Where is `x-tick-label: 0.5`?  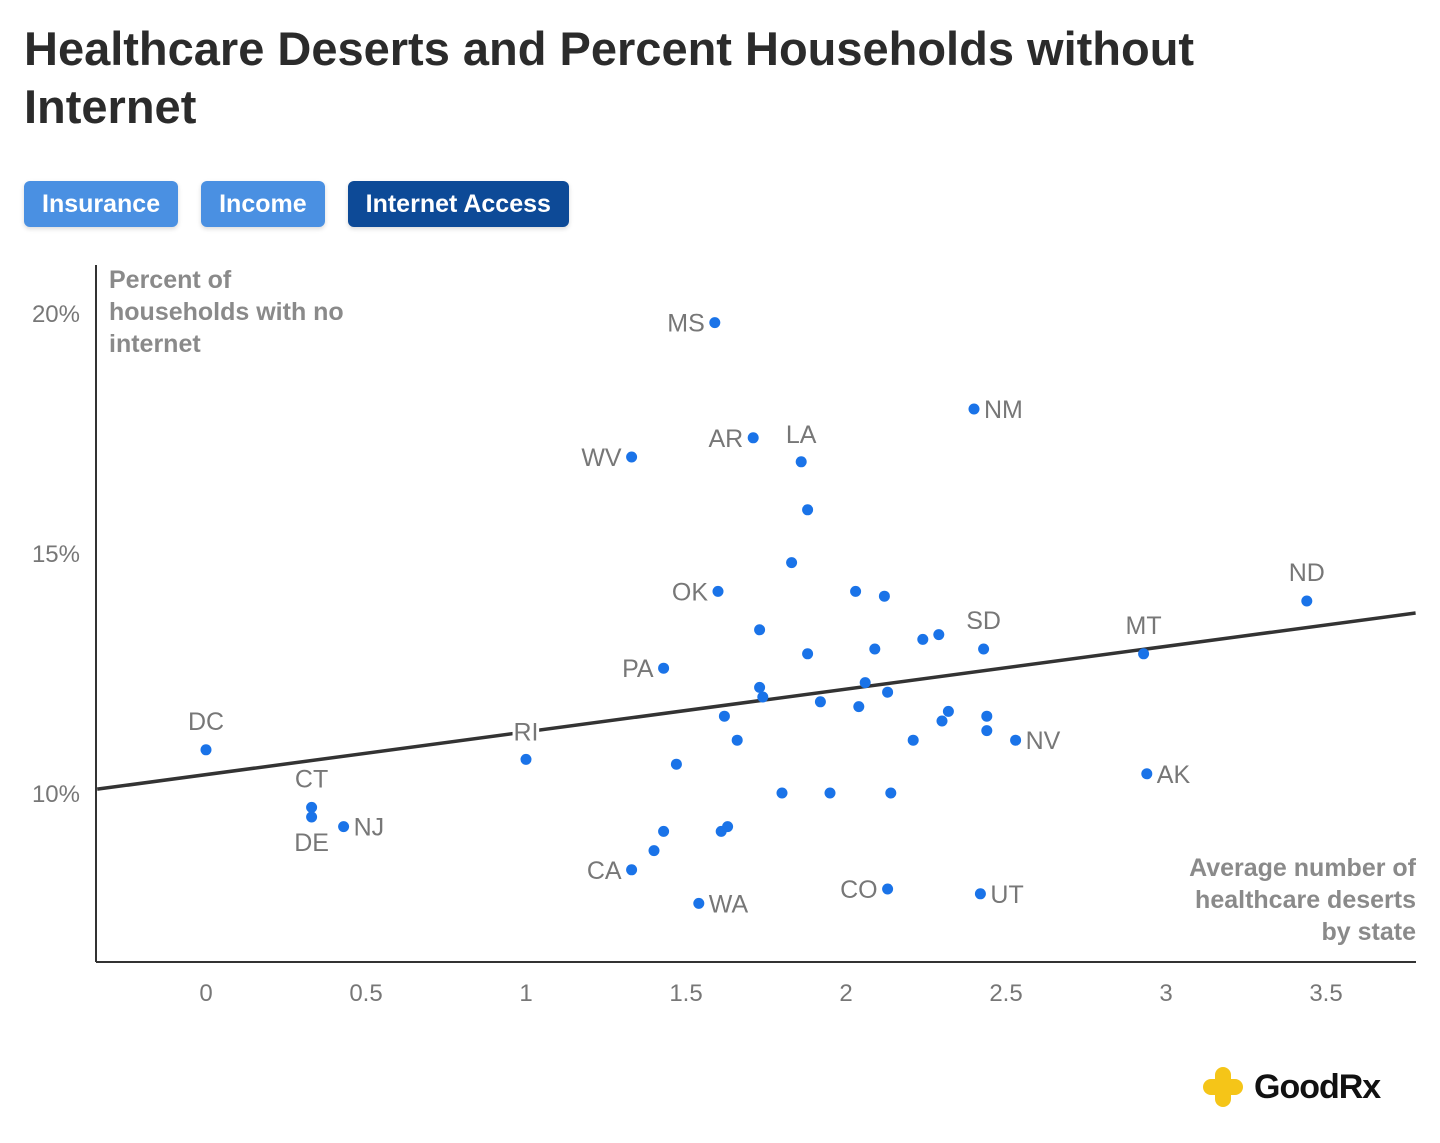
x-tick-label: 0.5 is located at coordinates (365, 993).